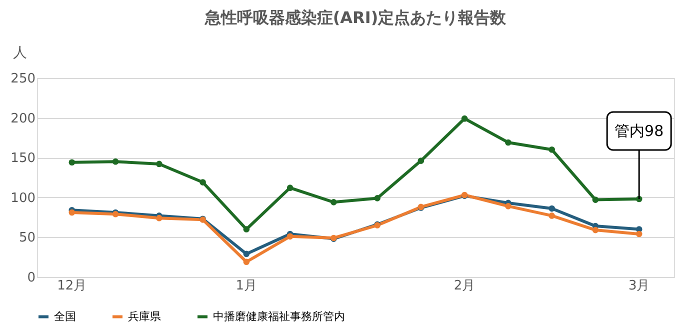 The image size is (689, 328). I want to click on legend-label: 中播磨健康福祉事務所管内, so click(279, 316).